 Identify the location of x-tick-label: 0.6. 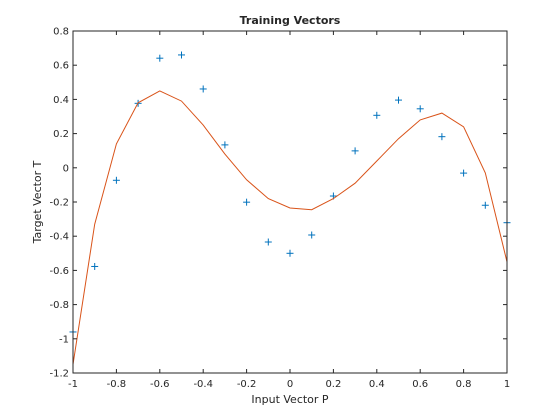
(420, 384).